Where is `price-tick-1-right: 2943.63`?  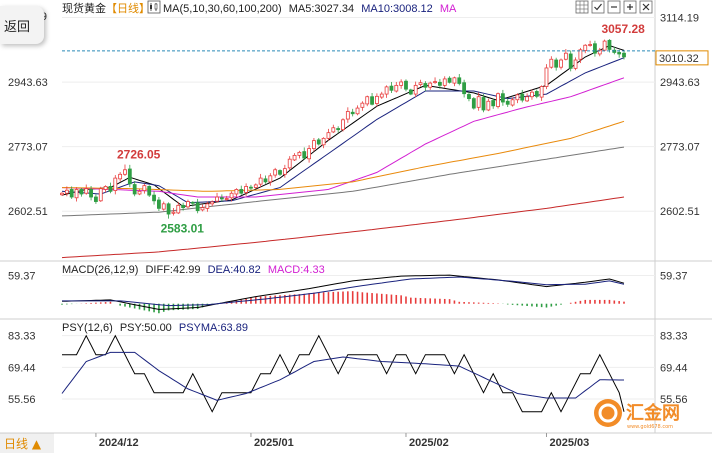
price-tick-1-right: 2943.63 is located at coordinates (680, 83).